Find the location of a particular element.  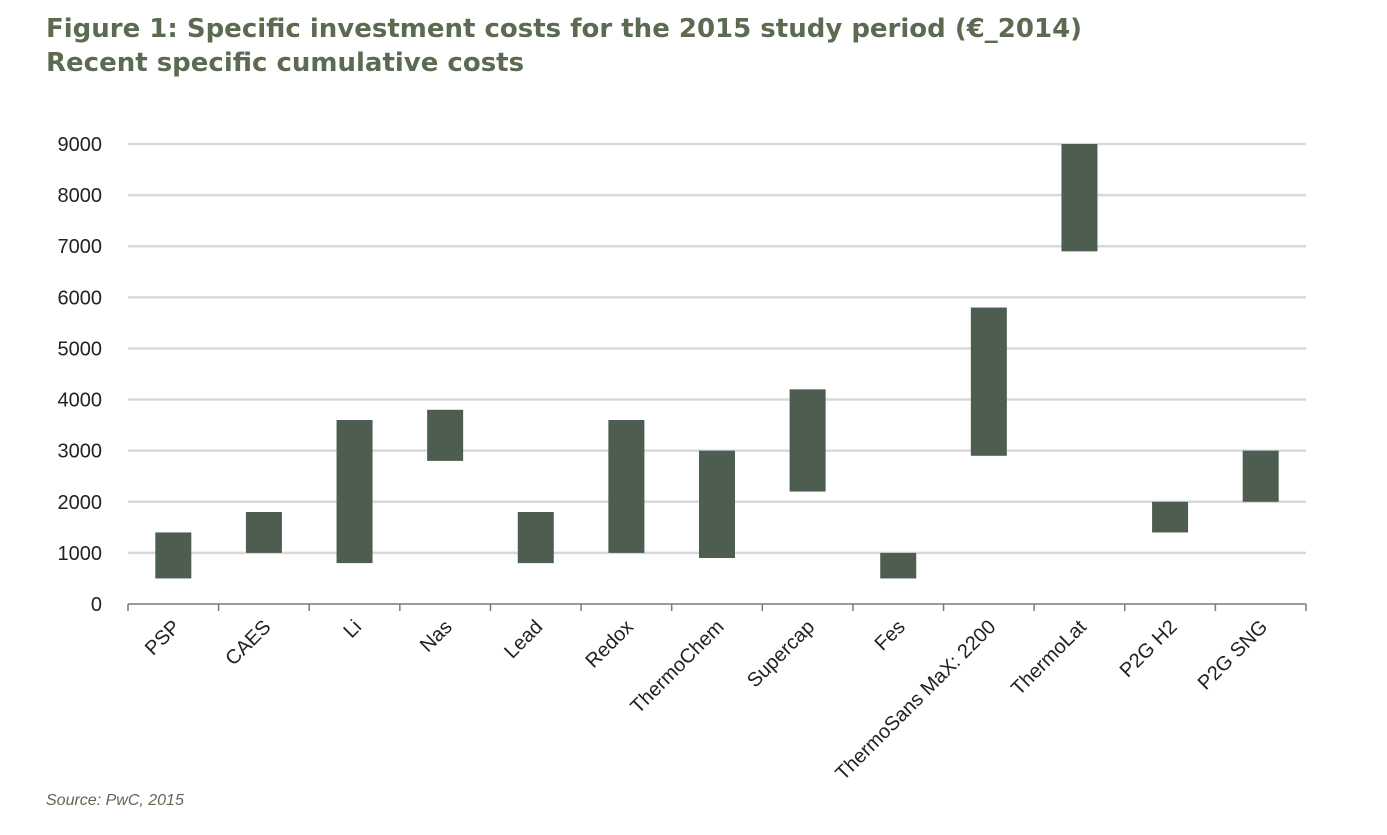

y-tick-label: 0 is located at coordinates (96, 605).